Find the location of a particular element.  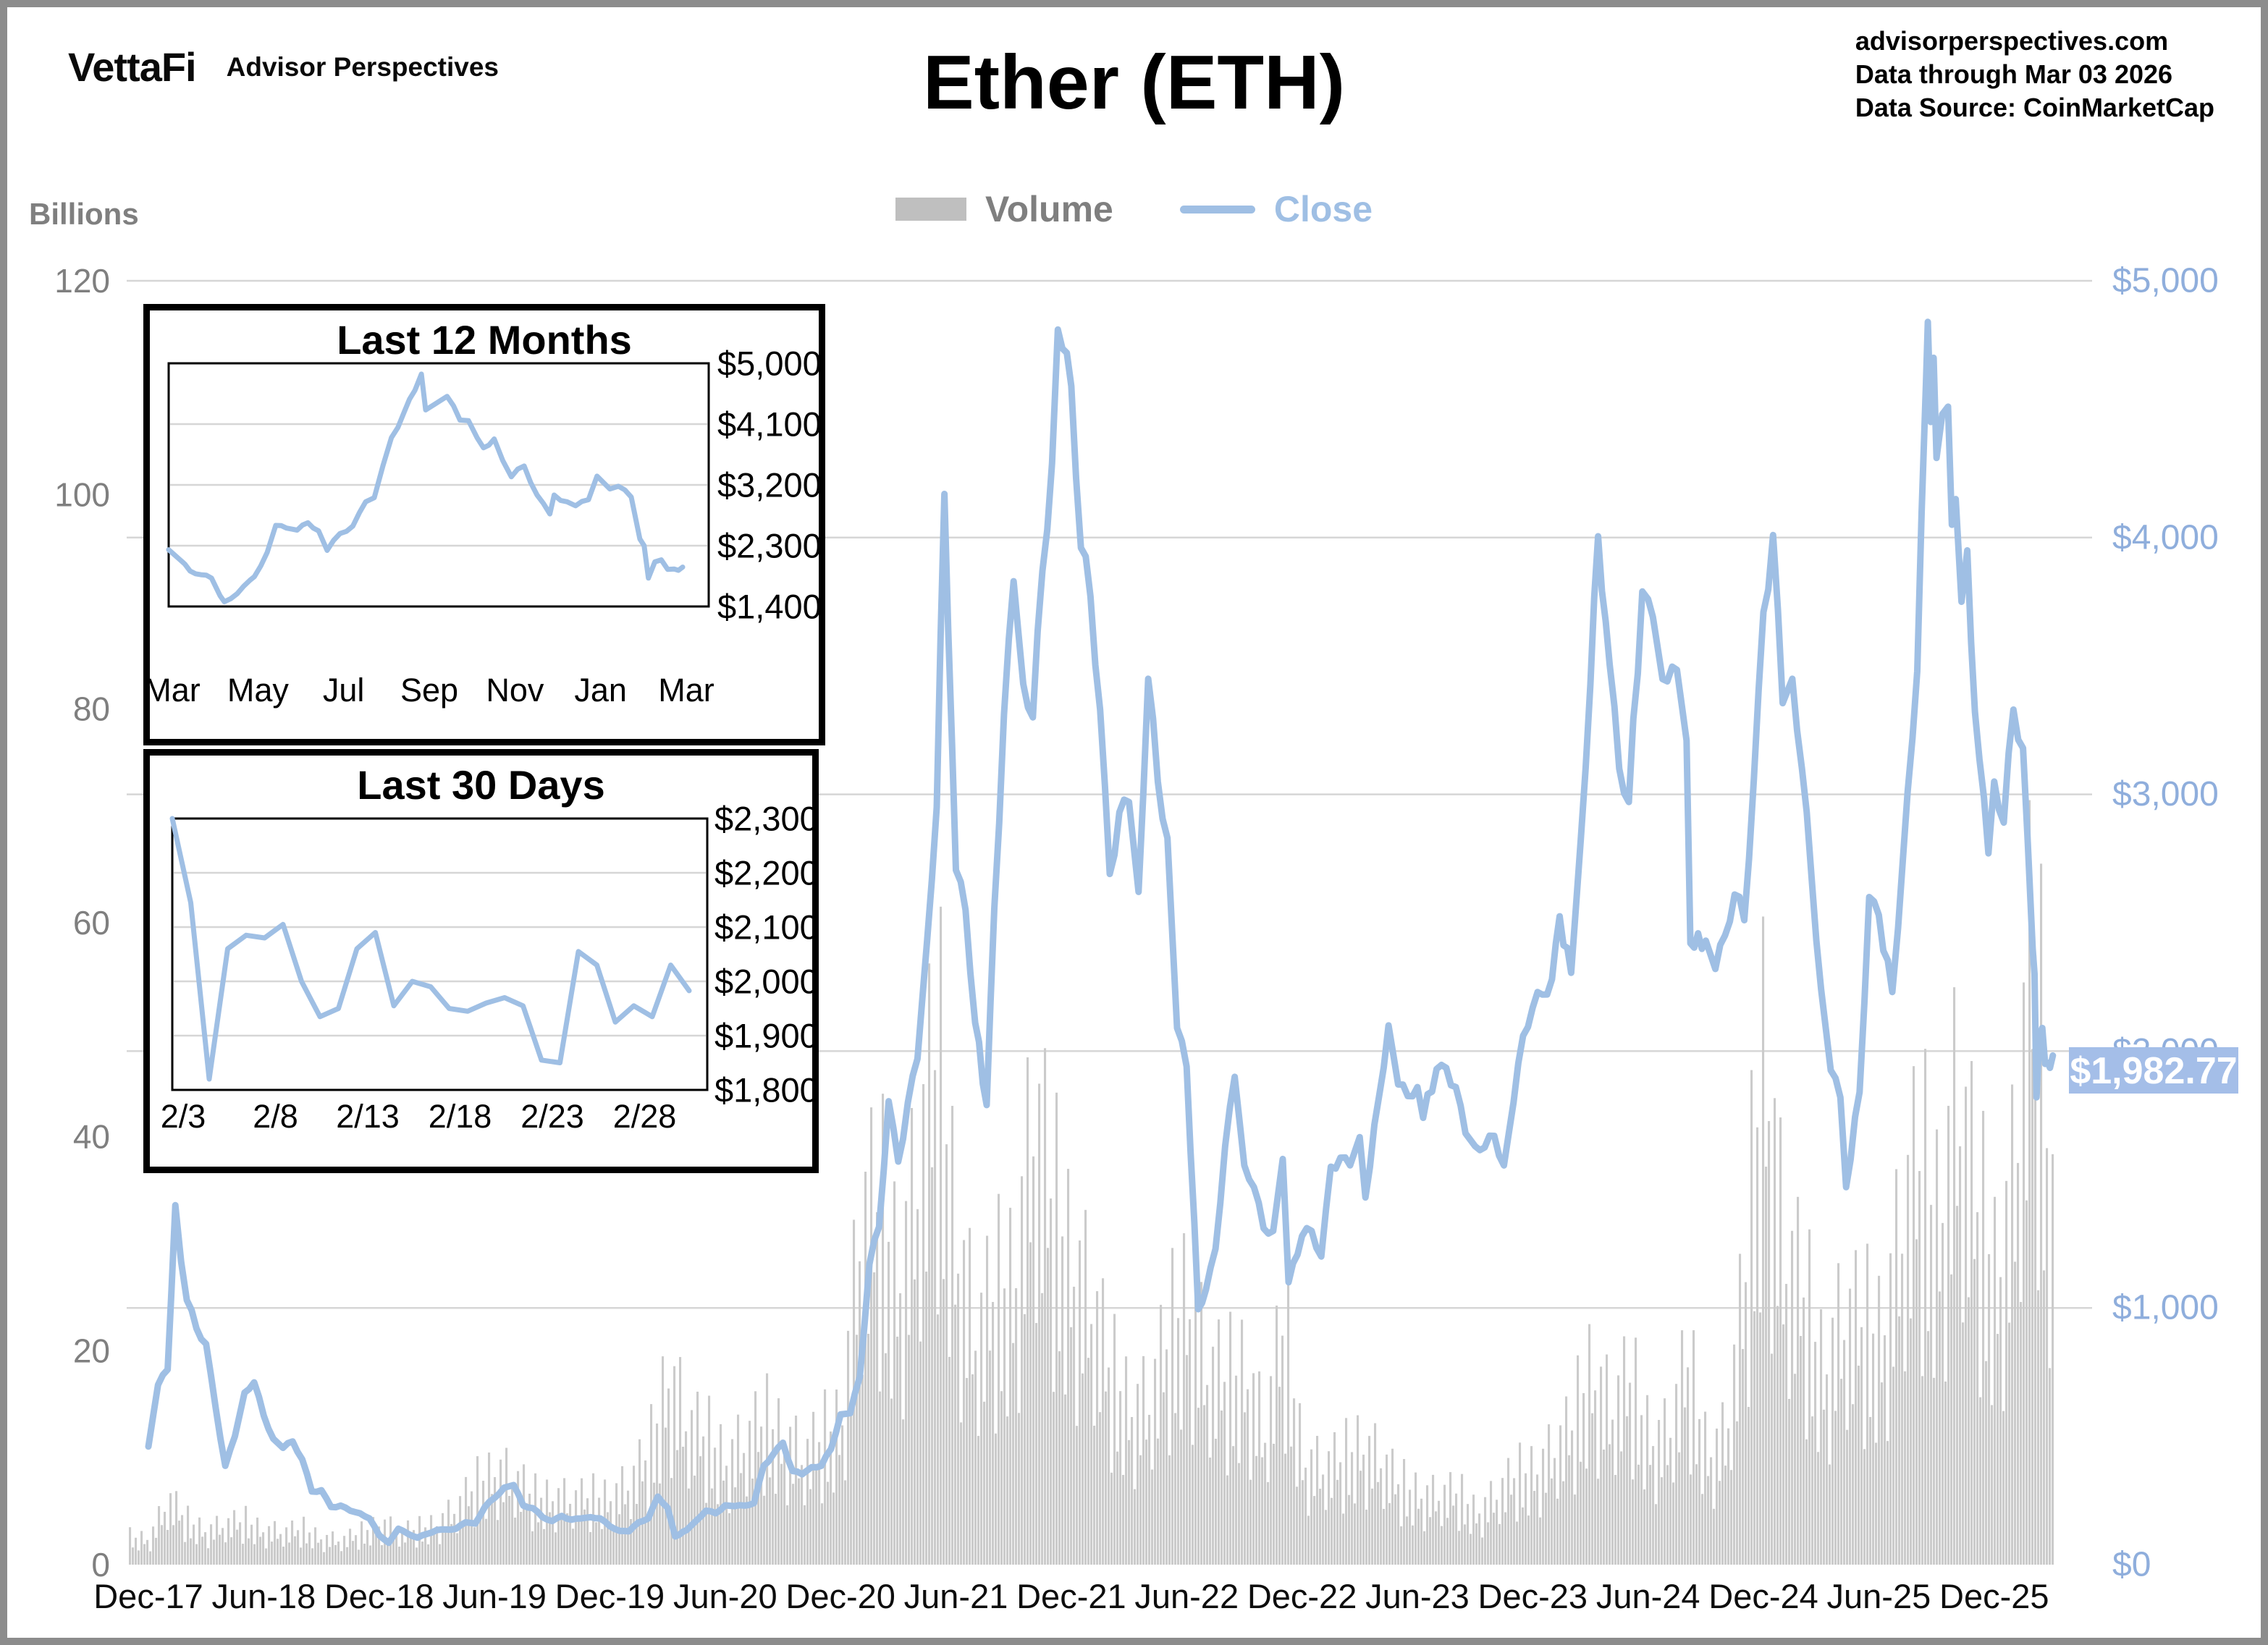

svg-text: Nov is located at coordinates (515, 691).